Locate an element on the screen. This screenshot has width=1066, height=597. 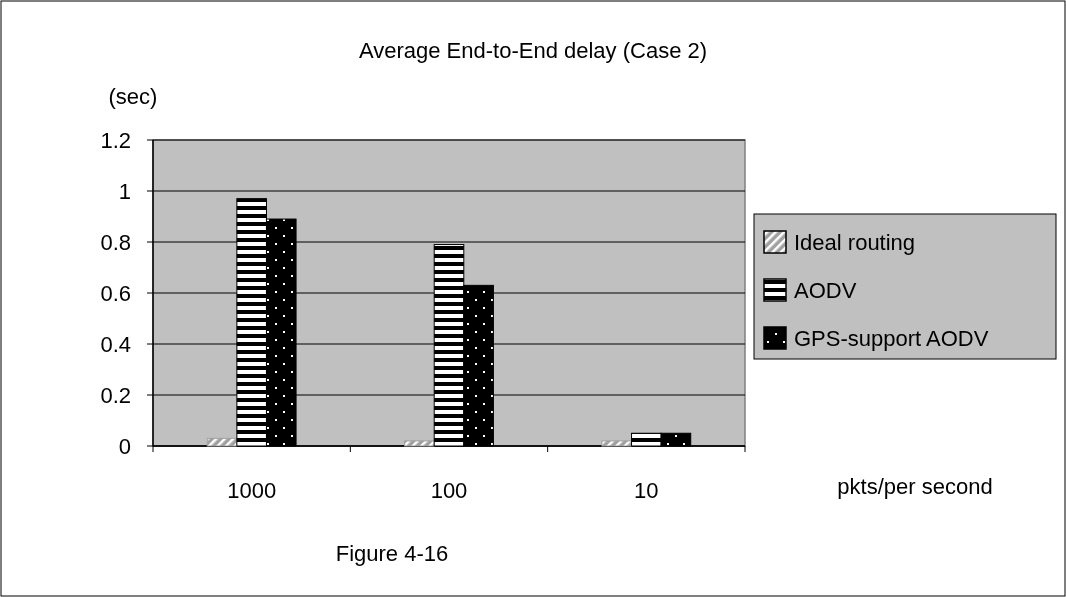
legend-label: AODV is located at coordinates (825, 290).